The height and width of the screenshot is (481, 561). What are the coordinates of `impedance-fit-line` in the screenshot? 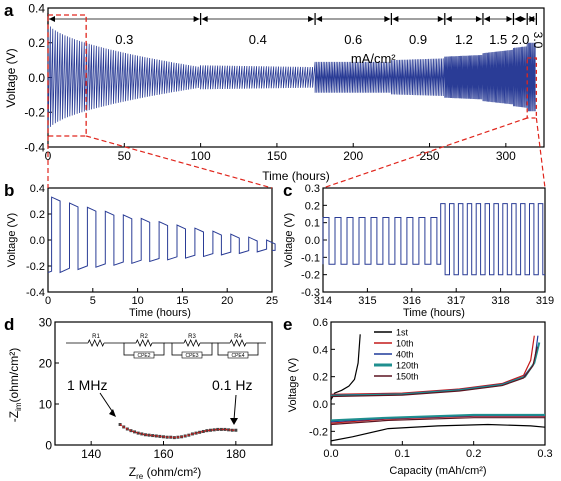 It's located at (177, 431).